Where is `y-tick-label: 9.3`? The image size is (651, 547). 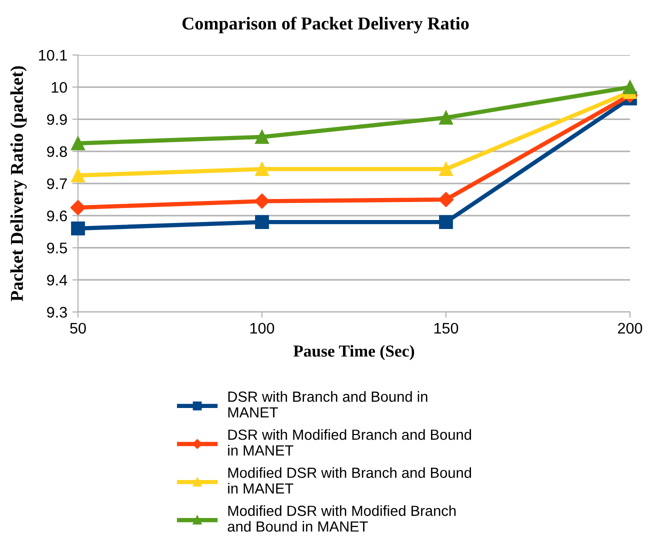
y-tick-label: 9.3 is located at coordinates (57, 312).